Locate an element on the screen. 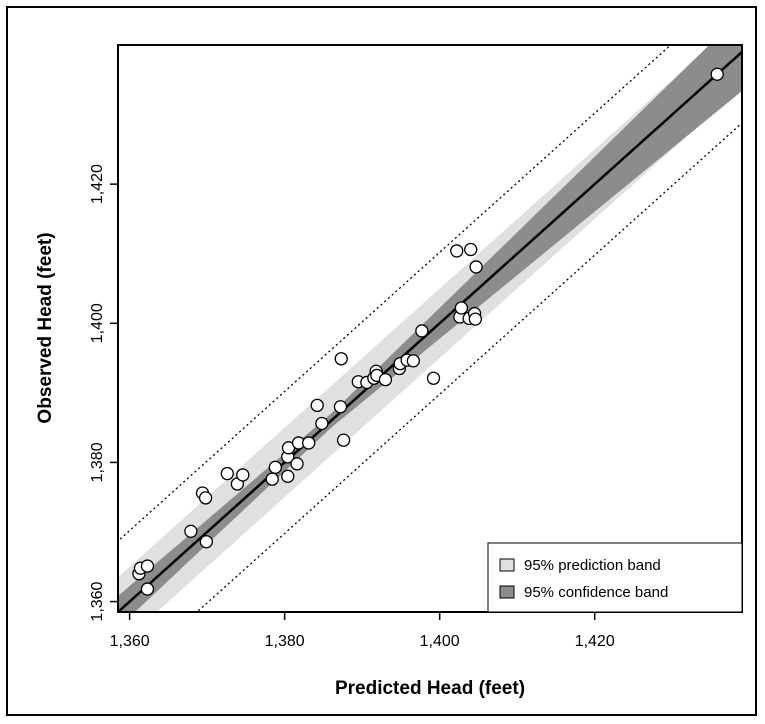 This screenshot has height=724, width=765. x-tick-label: 1,360 is located at coordinates (130, 641).